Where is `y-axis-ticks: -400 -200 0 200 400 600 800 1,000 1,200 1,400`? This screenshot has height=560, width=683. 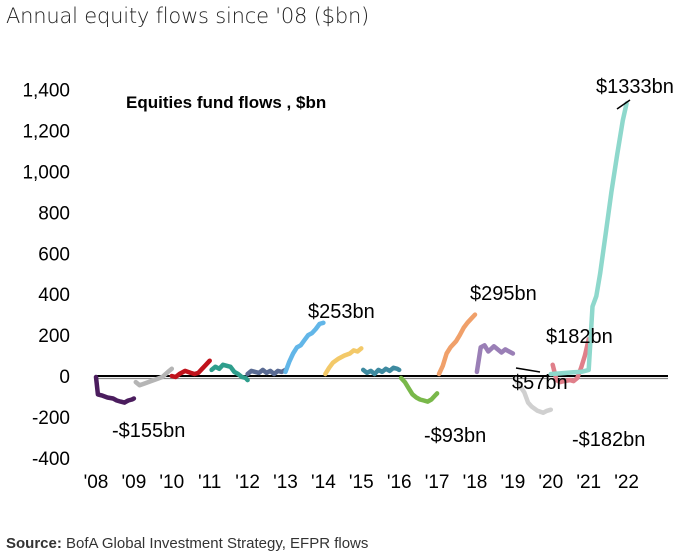 y-axis-ticks: -400 -200 0 200 400 600 800 1,000 1,200 1,400 is located at coordinates (46, 275).